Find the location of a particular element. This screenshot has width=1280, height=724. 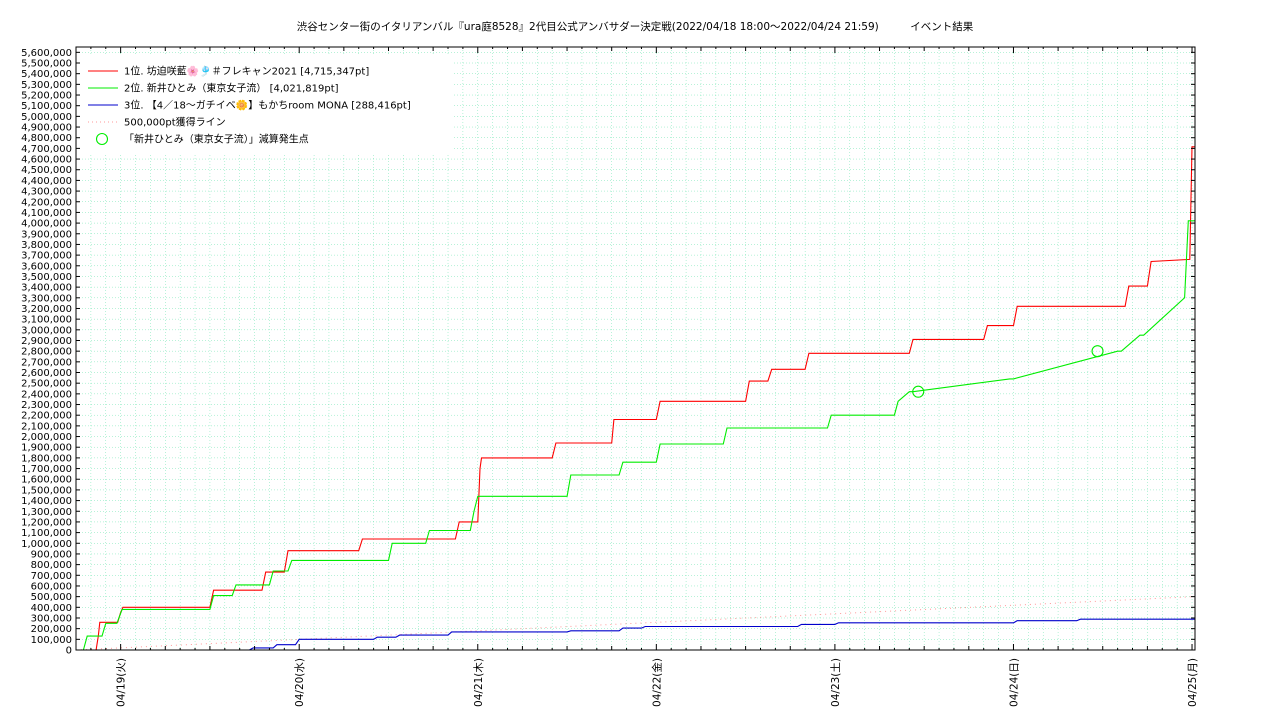

y-tick-label: 600,000 is located at coordinates (51, 586).